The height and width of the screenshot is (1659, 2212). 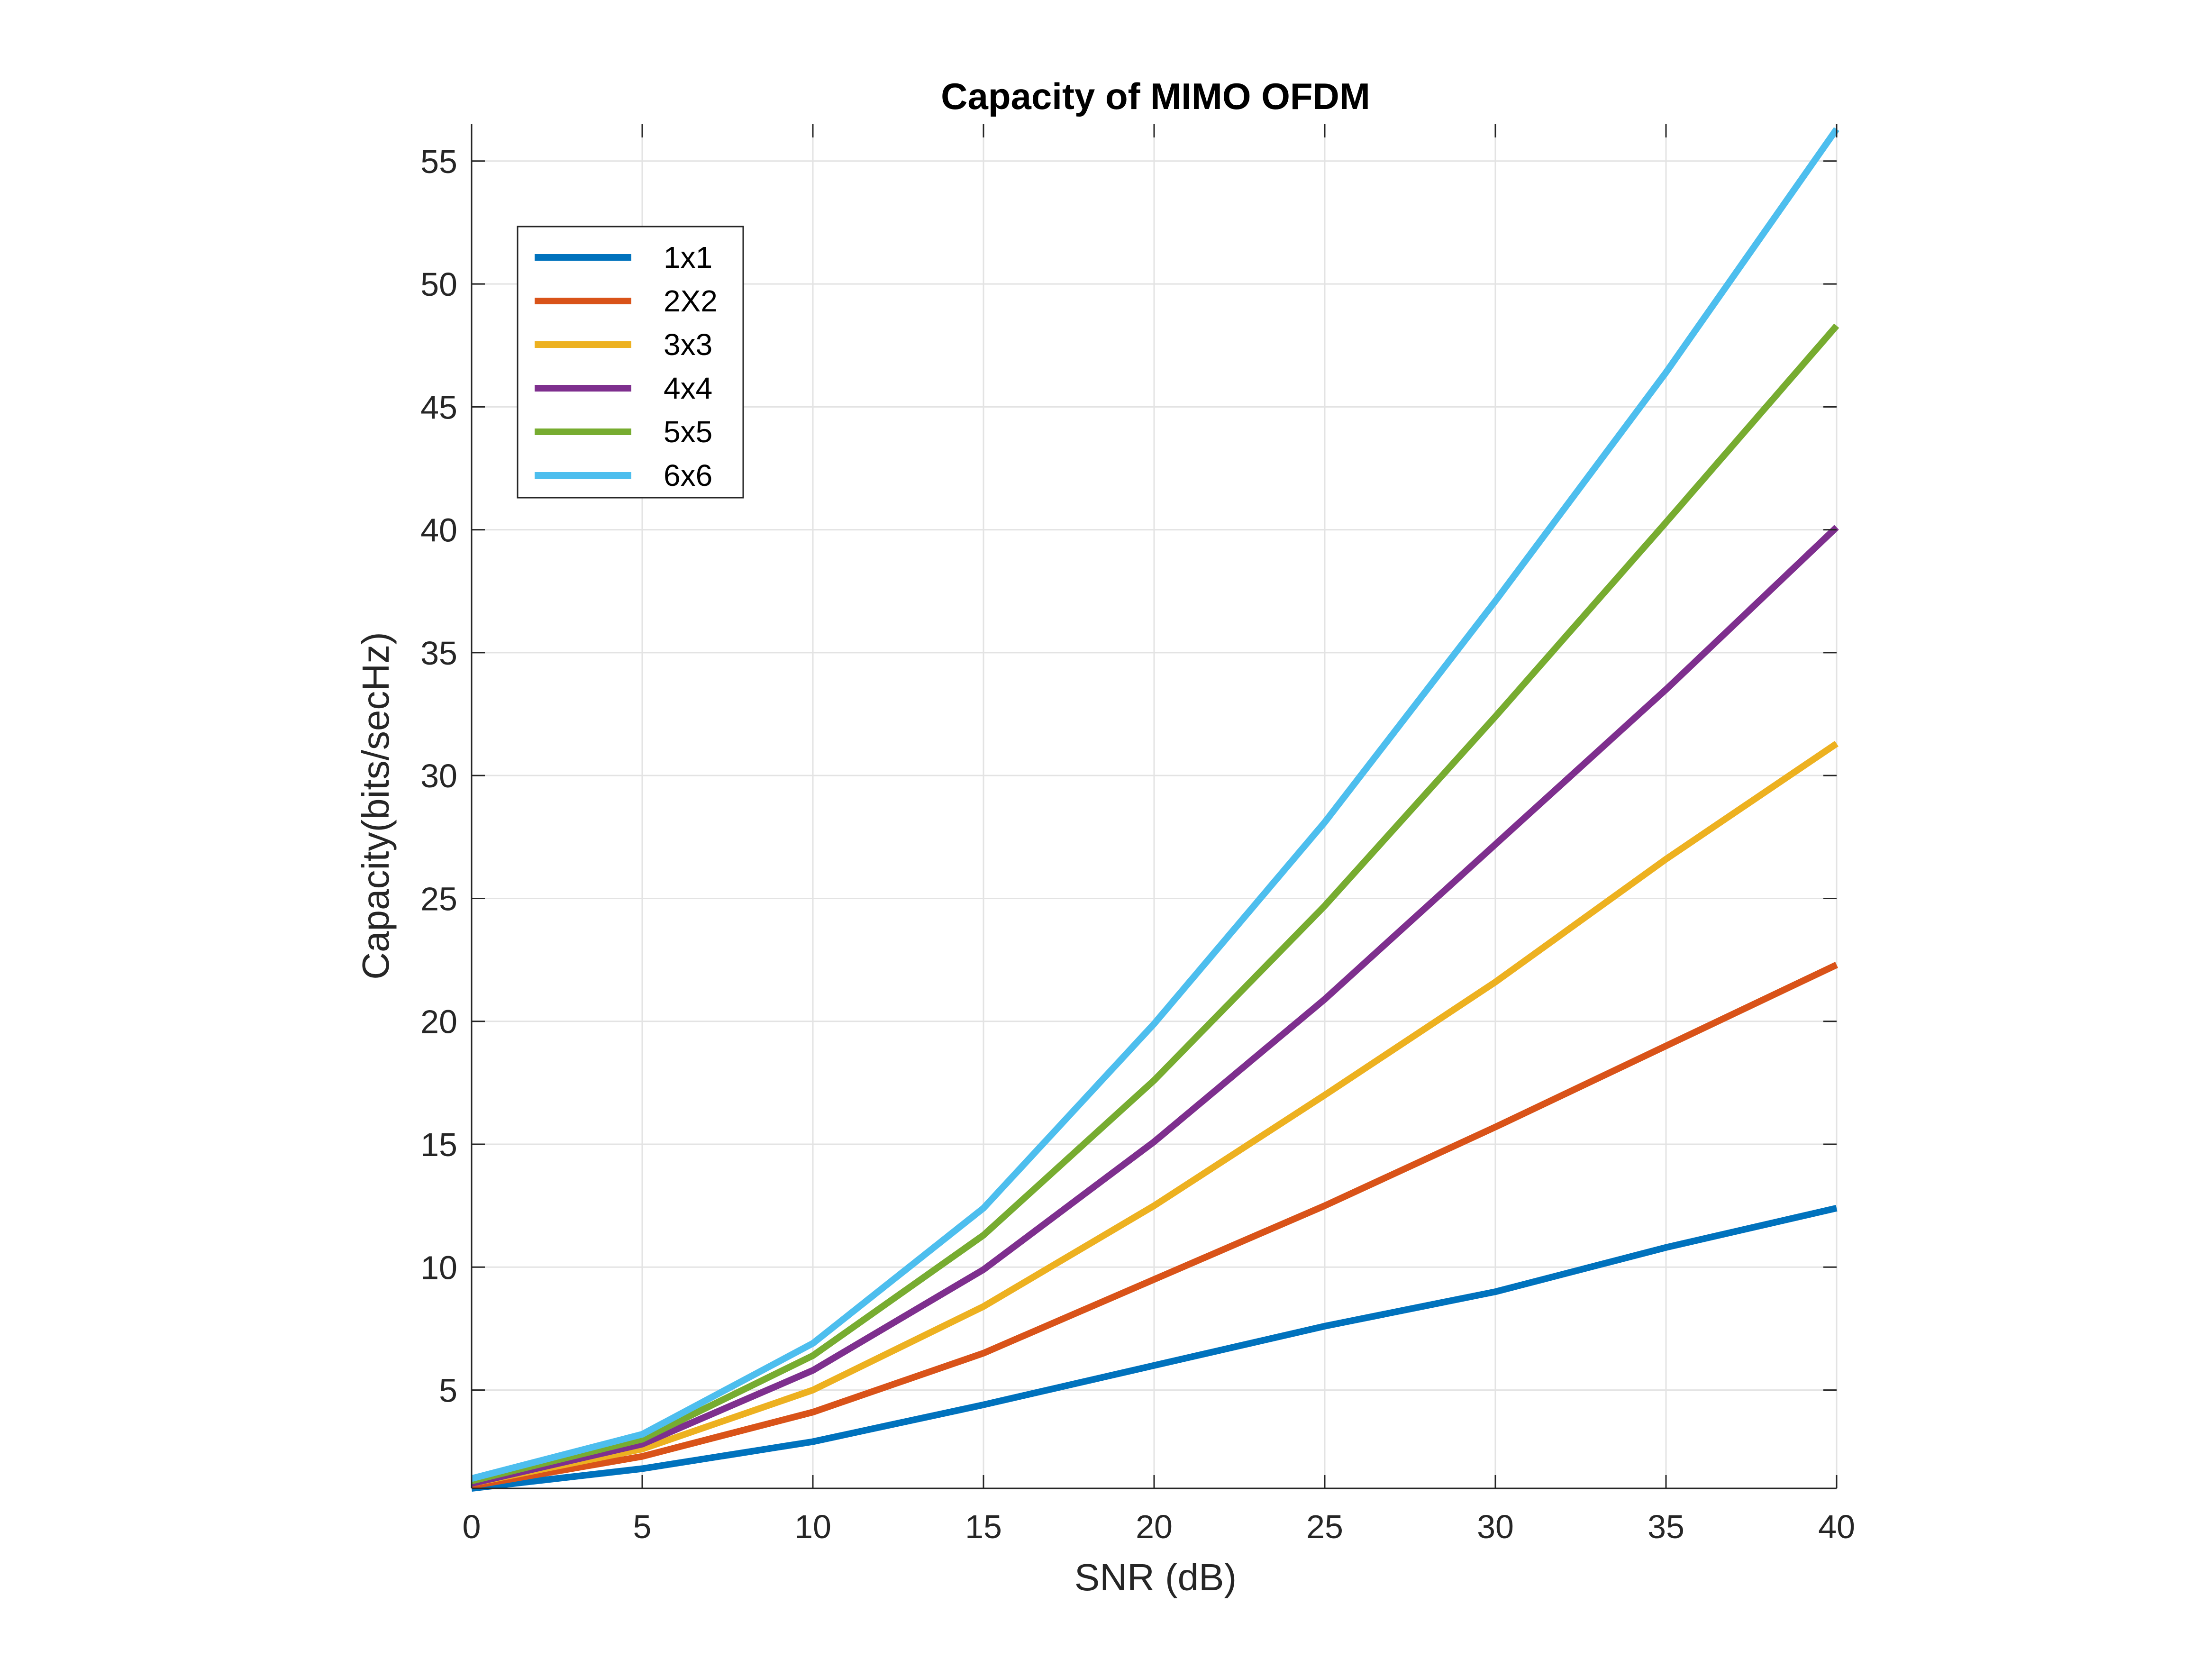 I want to click on y-tick-label: 10, so click(x=438, y=1267).